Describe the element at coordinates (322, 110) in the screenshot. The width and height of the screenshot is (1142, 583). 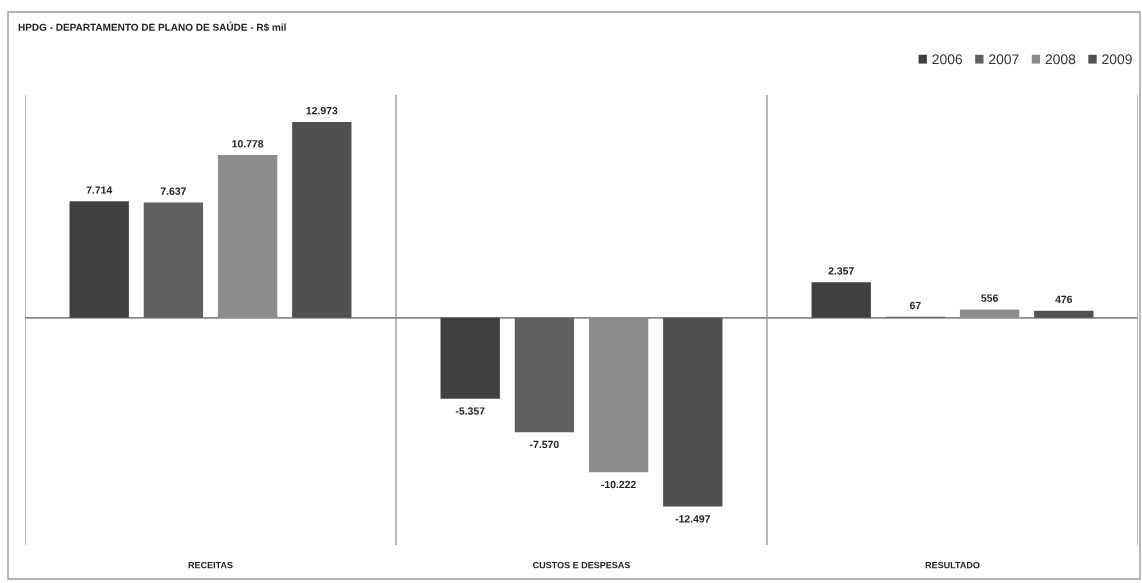
I see `data-label: 12.973` at that location.